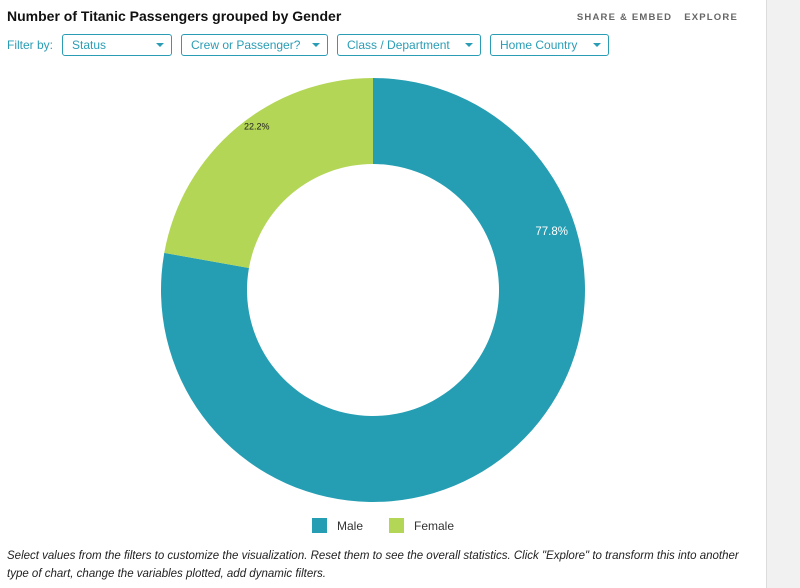 This screenshot has width=800, height=588. I want to click on legend-swatch-male, so click(319, 525).